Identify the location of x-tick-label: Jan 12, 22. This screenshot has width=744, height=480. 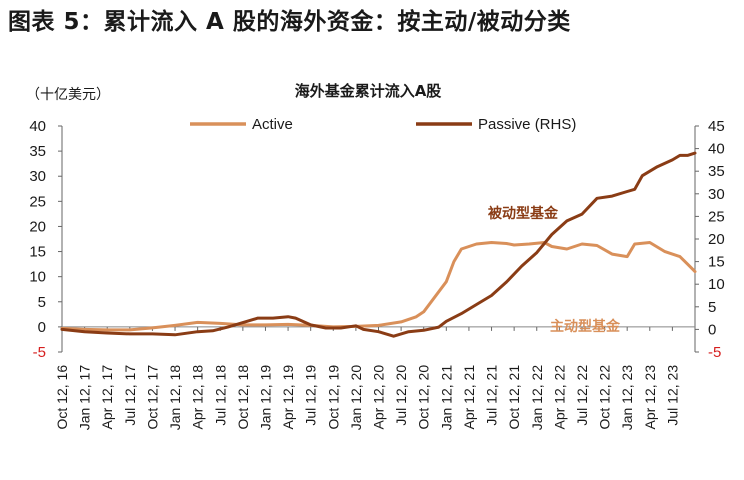
(537, 398).